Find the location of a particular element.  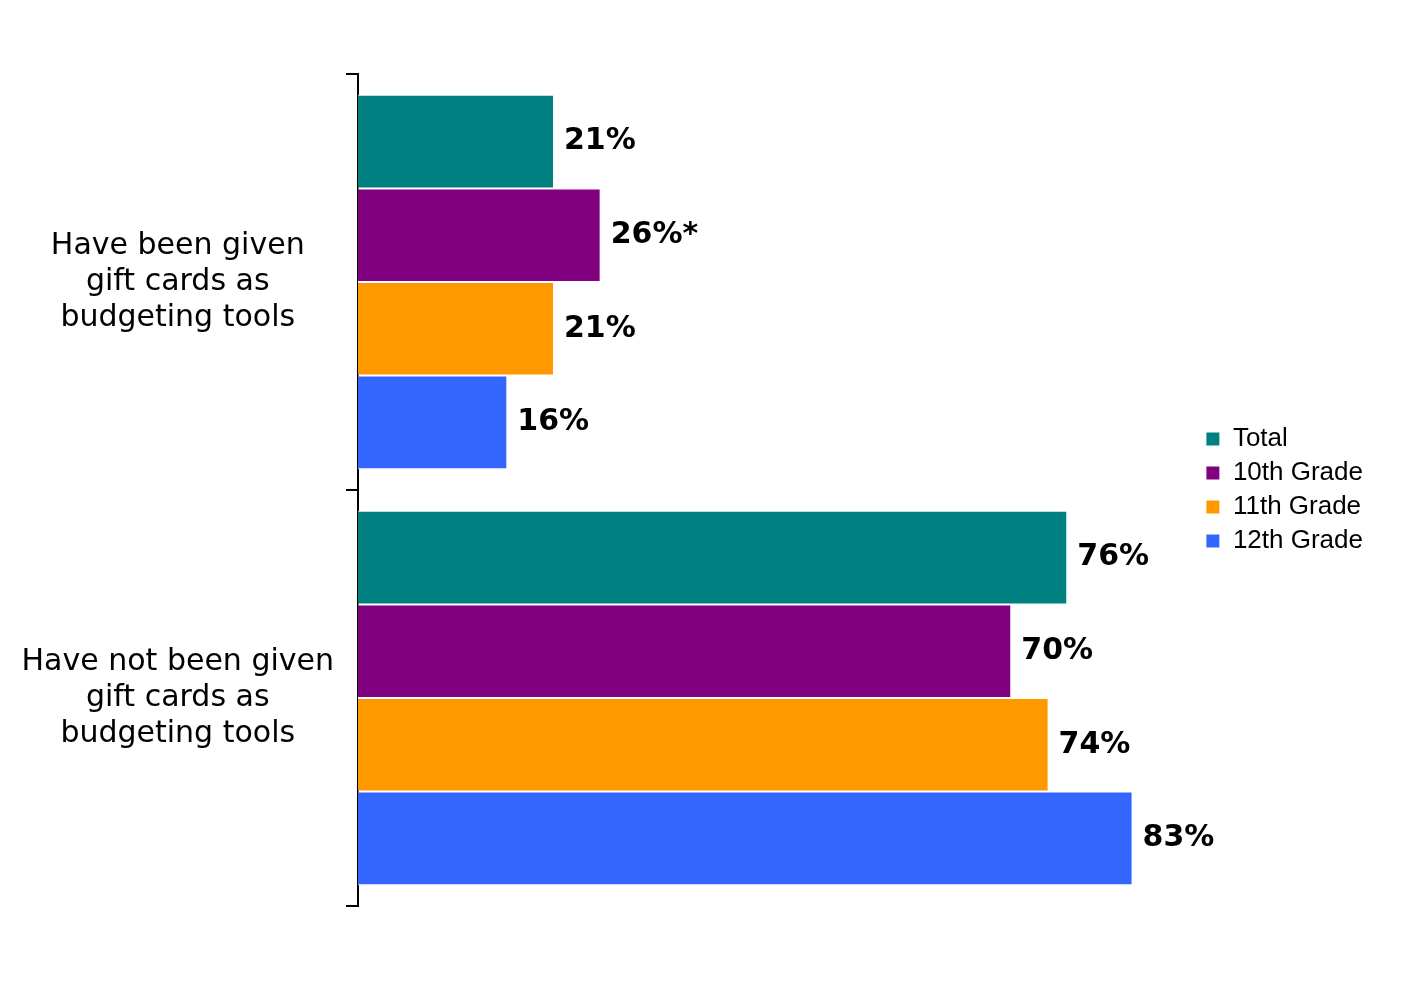

y-tick-label: Have been given gift cards as budgeting tools is located at coordinates (177, 279).